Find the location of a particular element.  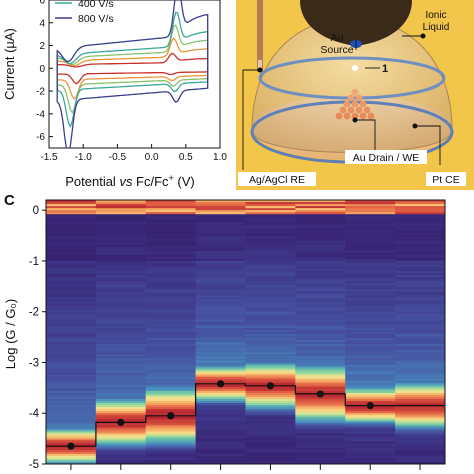

heatmap-y-tick-label: -1 is located at coordinates (34, 262).